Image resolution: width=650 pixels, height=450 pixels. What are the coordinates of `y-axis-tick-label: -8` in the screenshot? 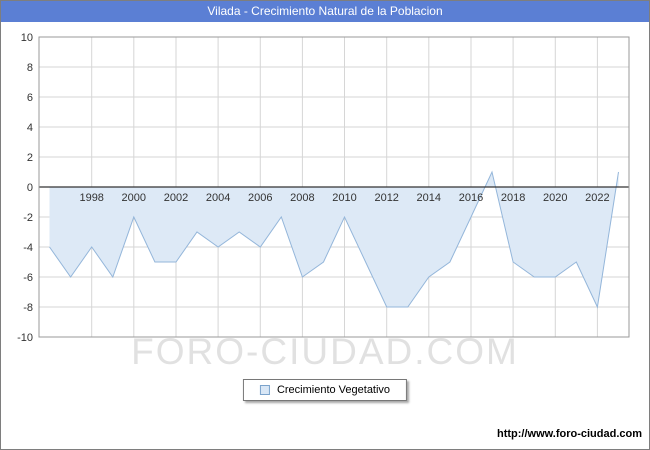 It's located at (28, 308).